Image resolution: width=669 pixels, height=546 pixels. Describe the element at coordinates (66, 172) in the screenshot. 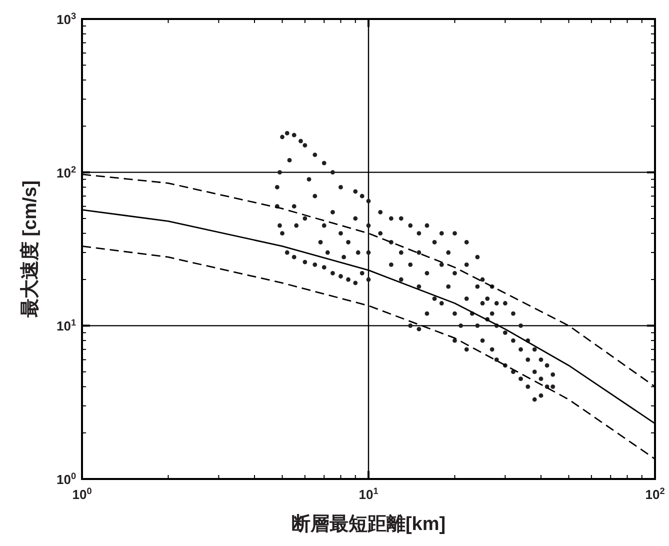

I see `y-tick-label: 10$^{2}$` at that location.